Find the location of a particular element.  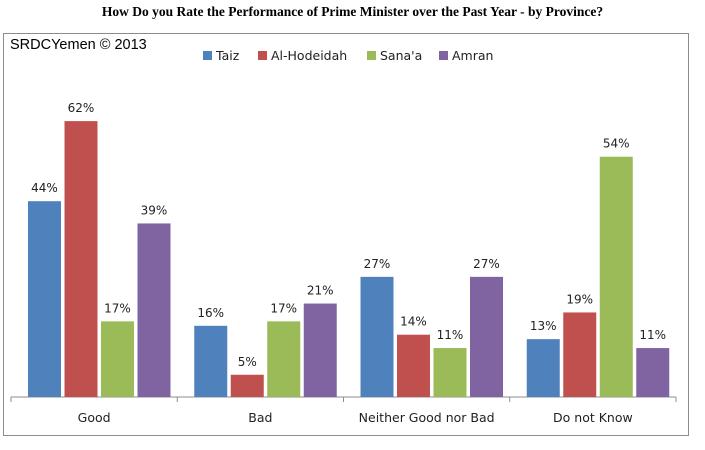

category-label: Good is located at coordinates (94, 417).